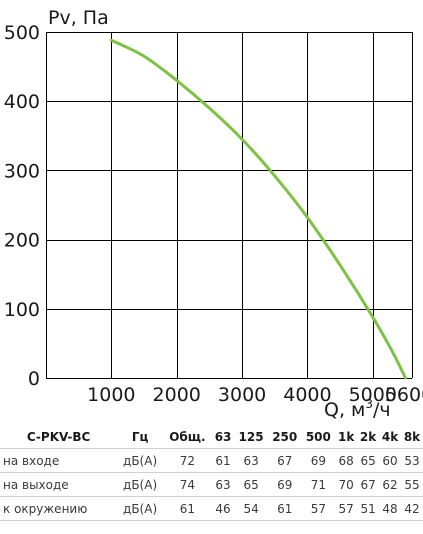 The image size is (423, 534). Describe the element at coordinates (59, 460) in the screenshot. I see `table-row-label: на входе` at that location.